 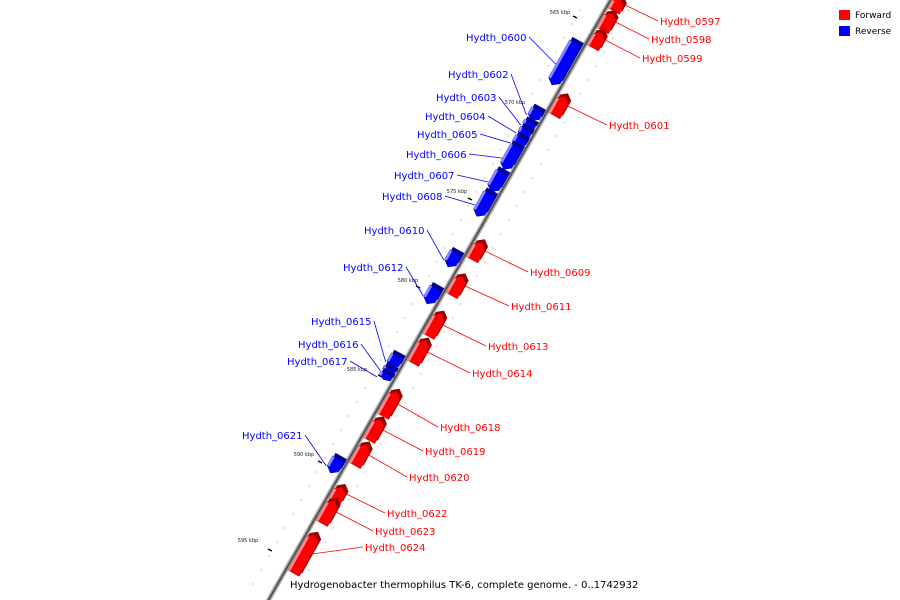 What do you see at coordinates (395, 548) in the screenshot?
I see `gene-label: Hydth_0624` at bounding box center [395, 548].